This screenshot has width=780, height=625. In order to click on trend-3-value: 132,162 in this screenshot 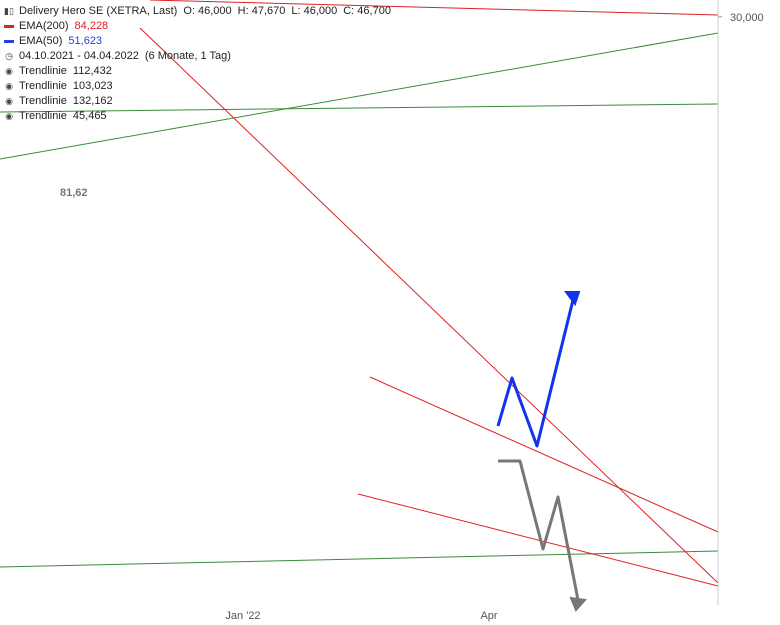, I will do `click(92, 101)`.